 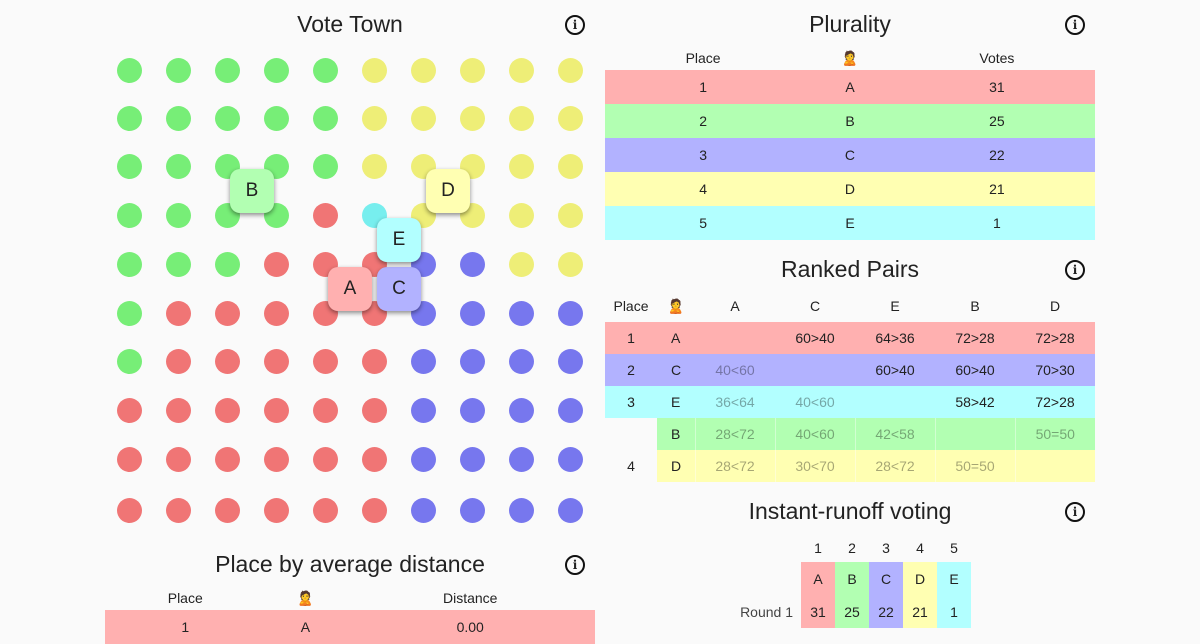 What do you see at coordinates (252, 191) in the screenshot?
I see `candidate-b: B` at bounding box center [252, 191].